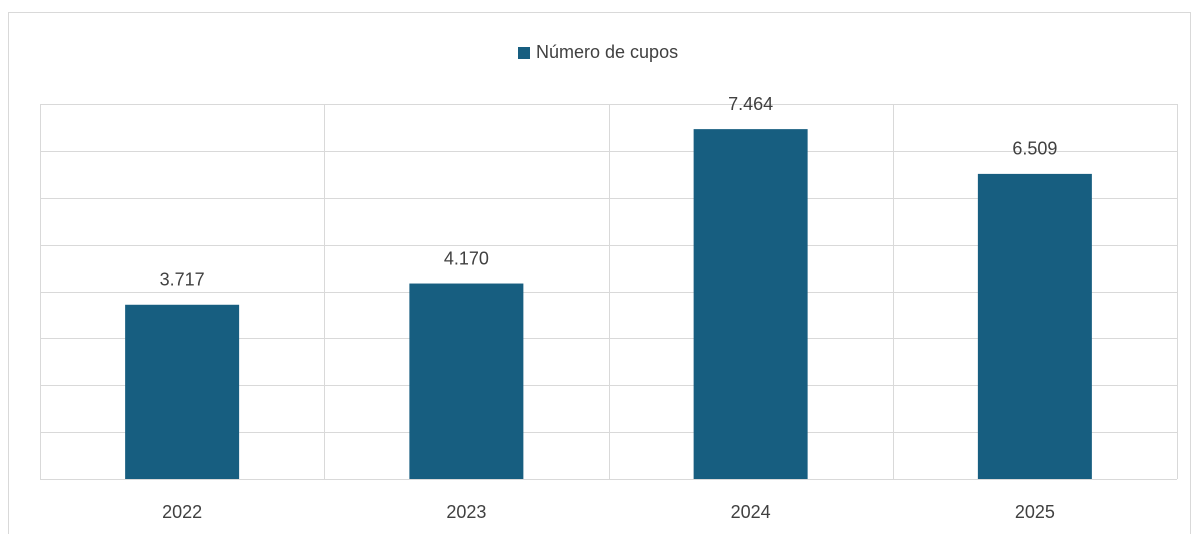  Describe the element at coordinates (750, 104) in the screenshot. I see `data-label: 7.464` at that location.